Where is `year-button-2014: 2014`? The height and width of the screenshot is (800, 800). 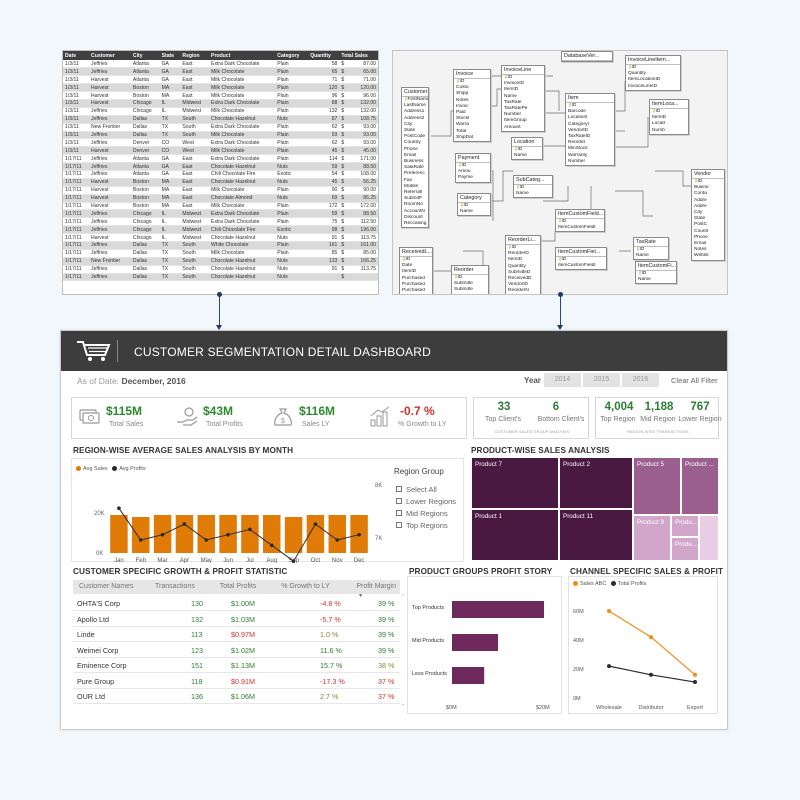
year-button-2014: 2014 is located at coordinates (562, 380).